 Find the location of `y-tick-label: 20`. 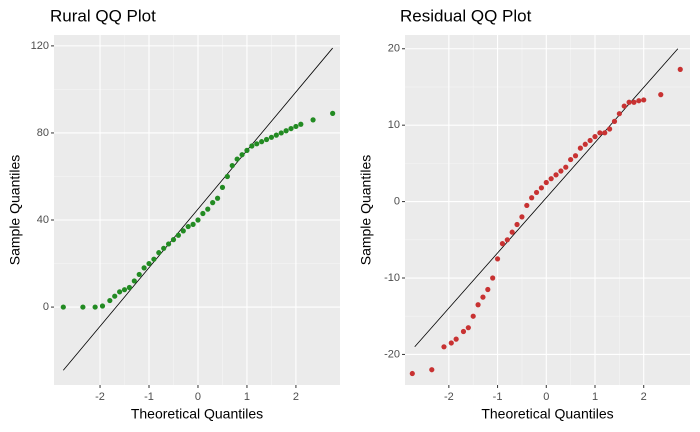

y-tick-label: 20 is located at coordinates (394, 49).